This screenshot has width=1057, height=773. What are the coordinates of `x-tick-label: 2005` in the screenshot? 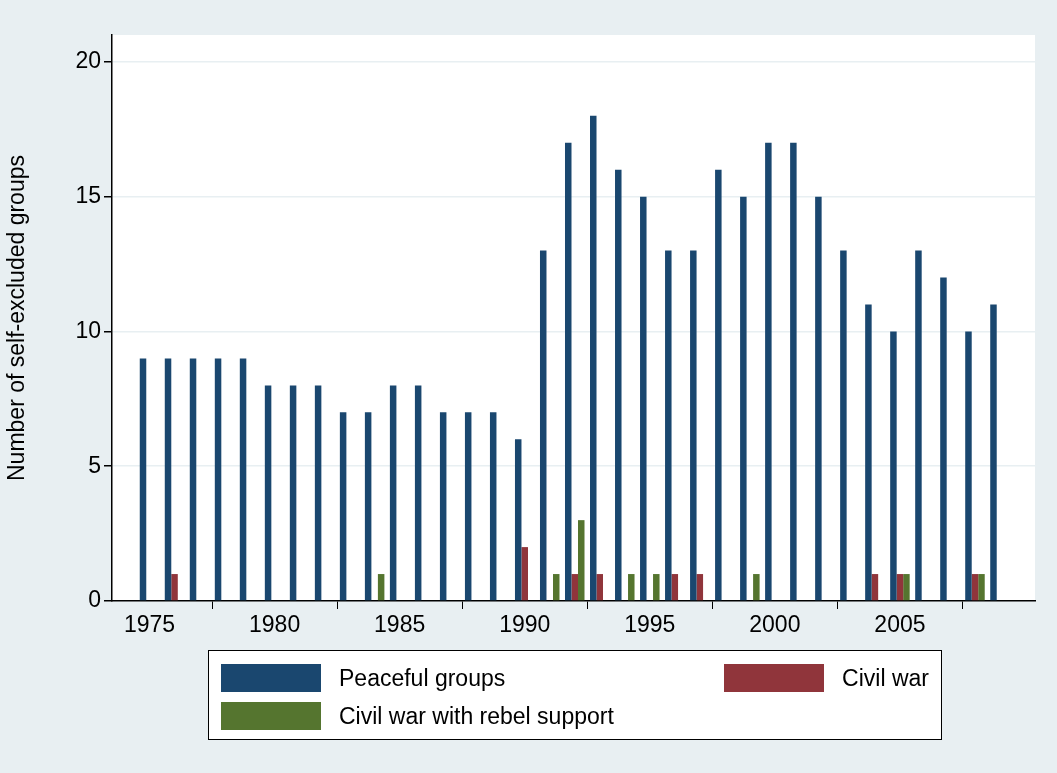 It's located at (900, 624).